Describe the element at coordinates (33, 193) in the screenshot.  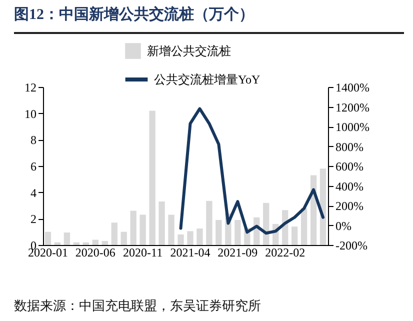
I see `y-tick-label: 4` at that location.